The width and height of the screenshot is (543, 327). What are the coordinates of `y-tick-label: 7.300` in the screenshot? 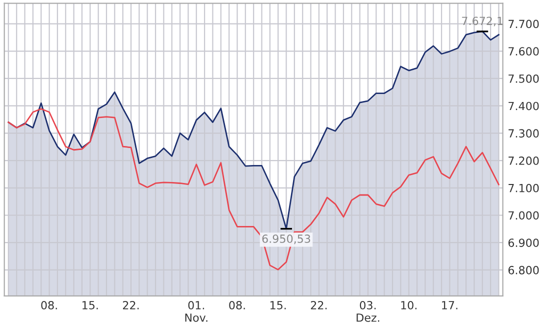 It's located at (523, 133).